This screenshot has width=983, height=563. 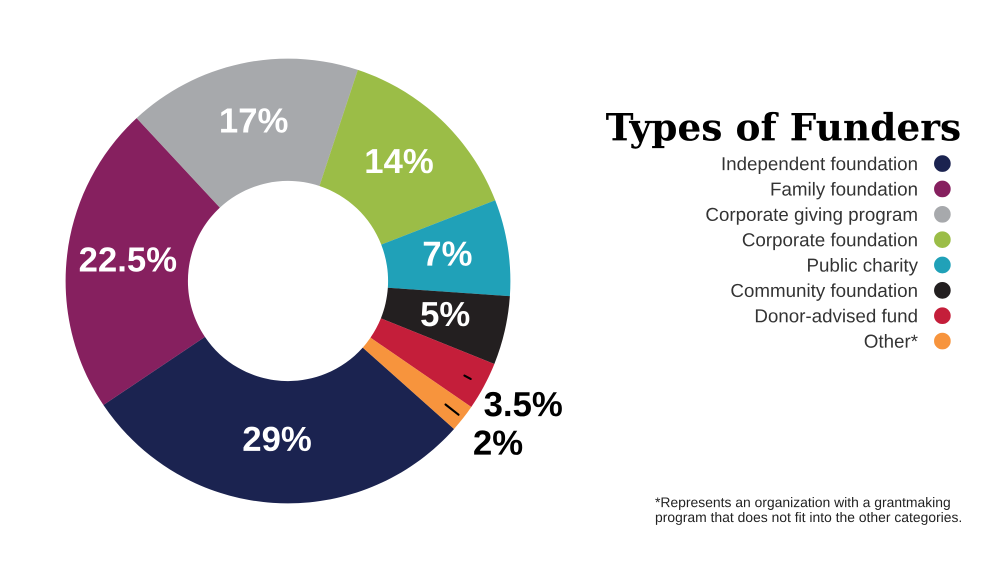 What do you see at coordinates (844, 191) in the screenshot?
I see `legend-label: Family foundation` at bounding box center [844, 191].